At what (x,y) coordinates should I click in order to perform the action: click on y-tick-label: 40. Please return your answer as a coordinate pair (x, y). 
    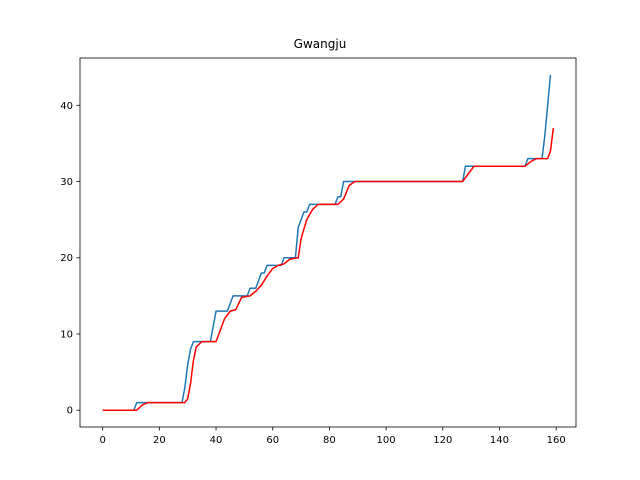
    Looking at the image, I should click on (66, 106).